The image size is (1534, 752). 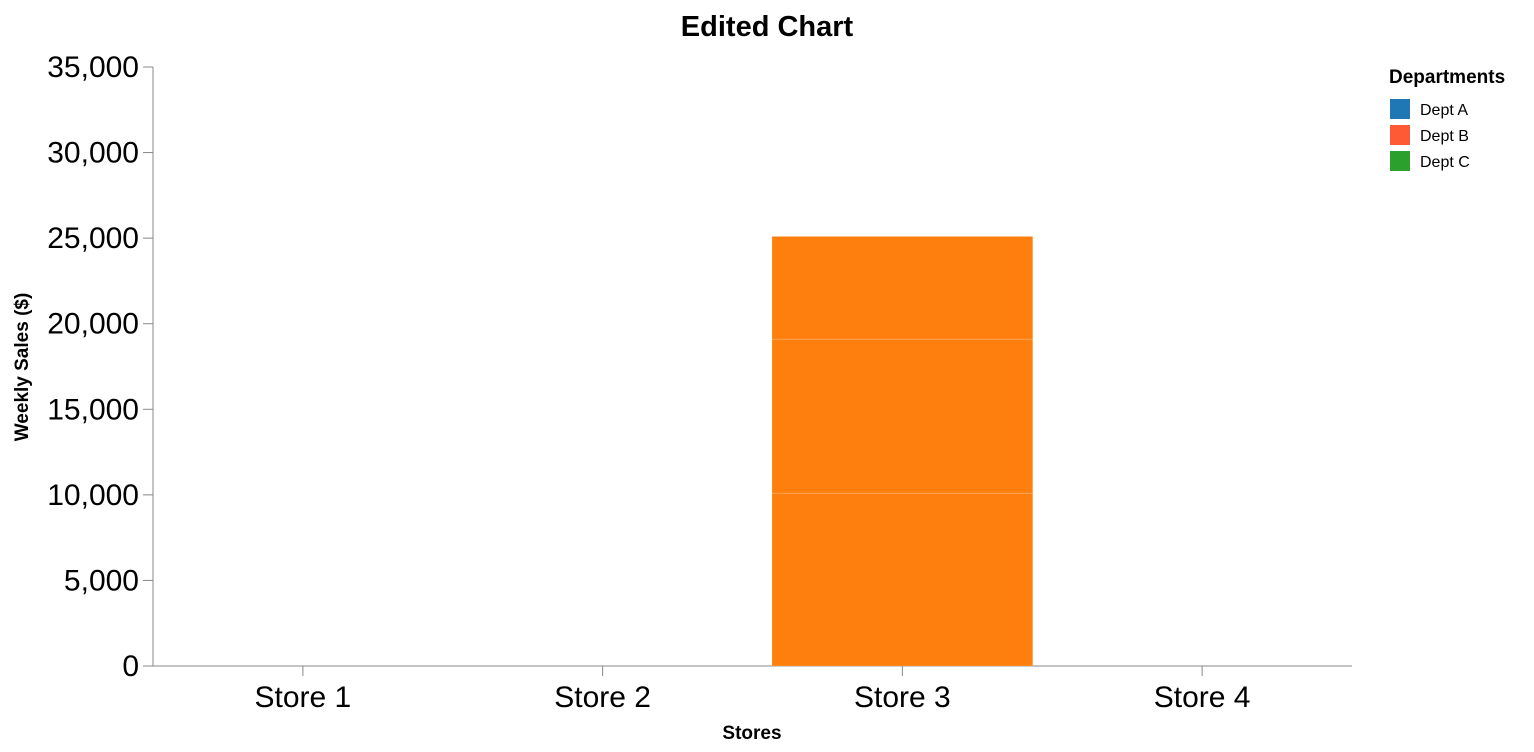 I want to click on y-tick-label: 25,000, so click(x=93, y=238).